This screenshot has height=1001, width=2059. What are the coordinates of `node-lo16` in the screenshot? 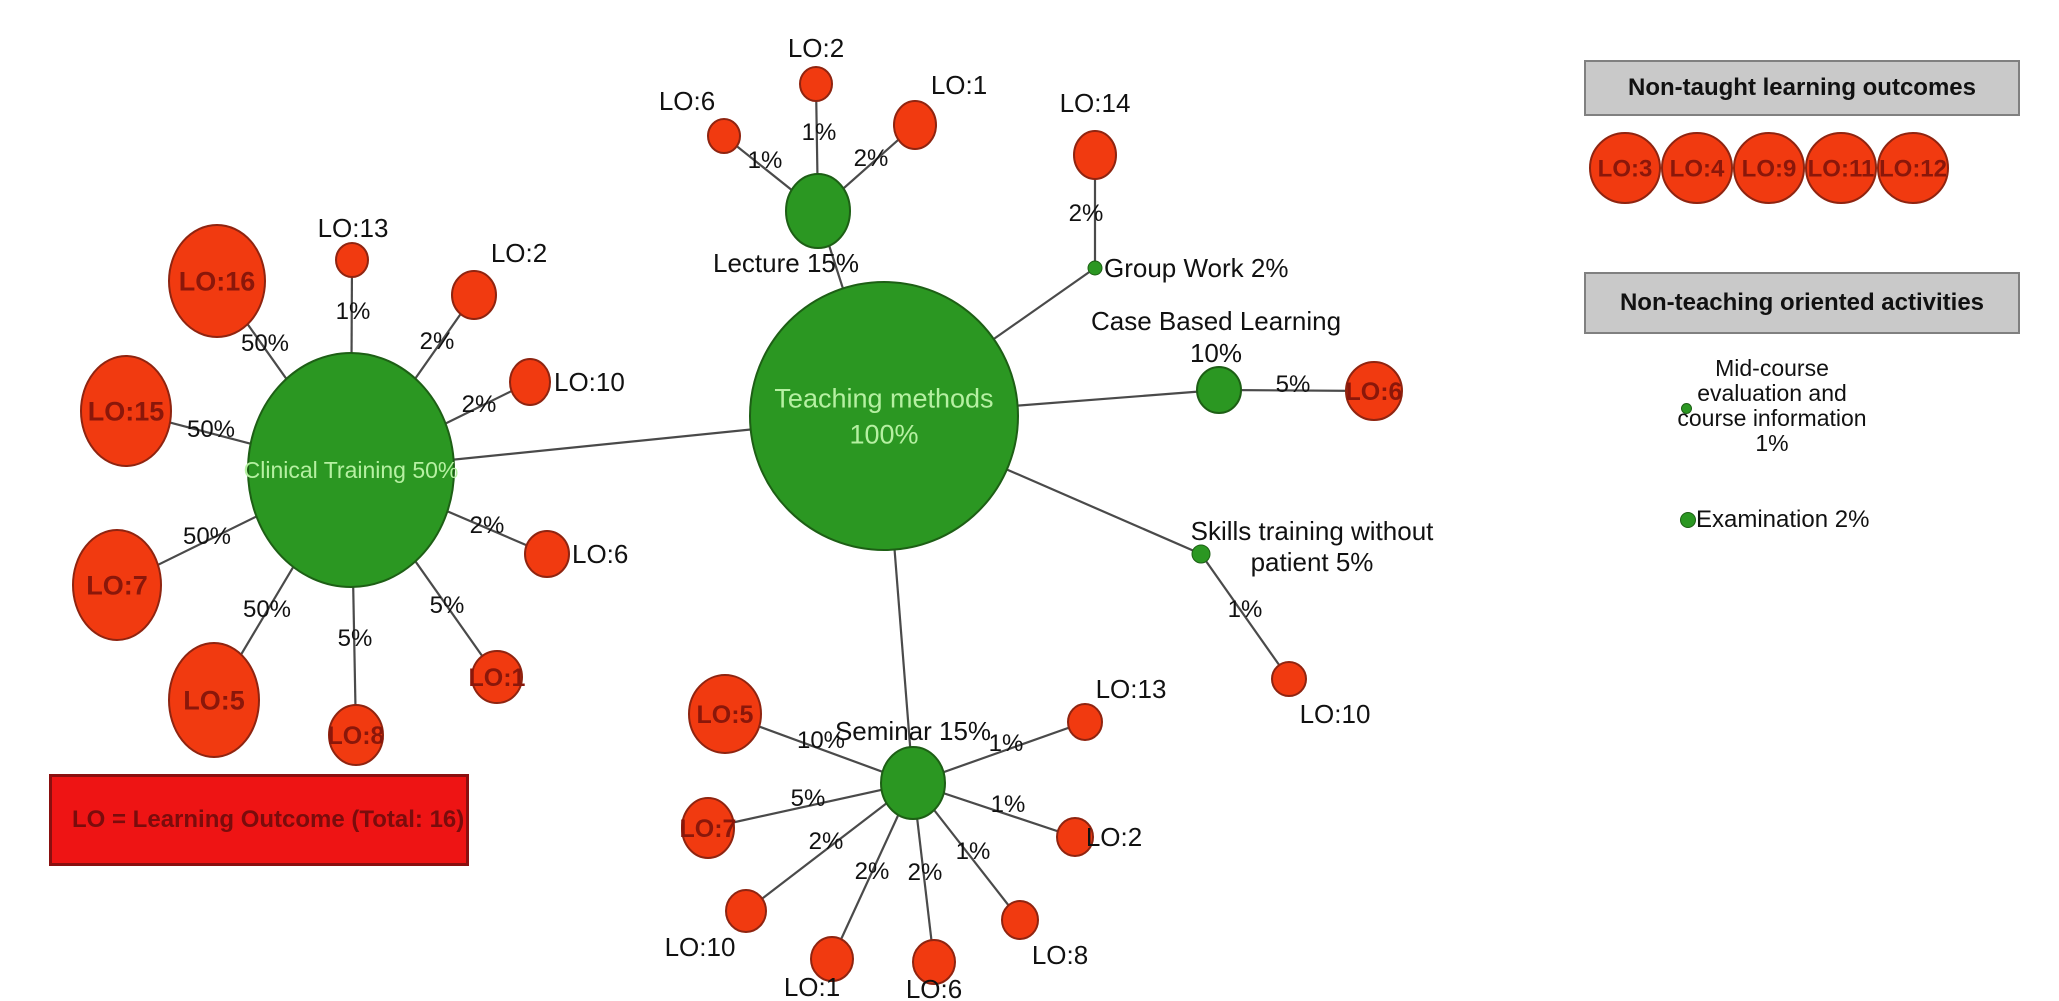 It's located at (217, 281).